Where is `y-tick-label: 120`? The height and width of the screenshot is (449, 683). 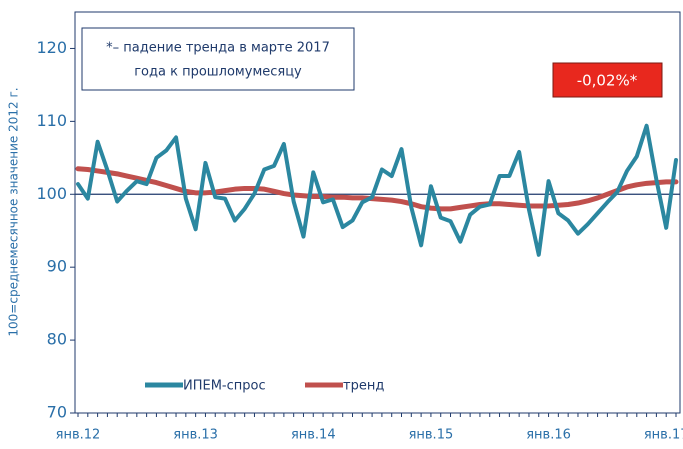 y-tick-label: 120 is located at coordinates (51, 47).